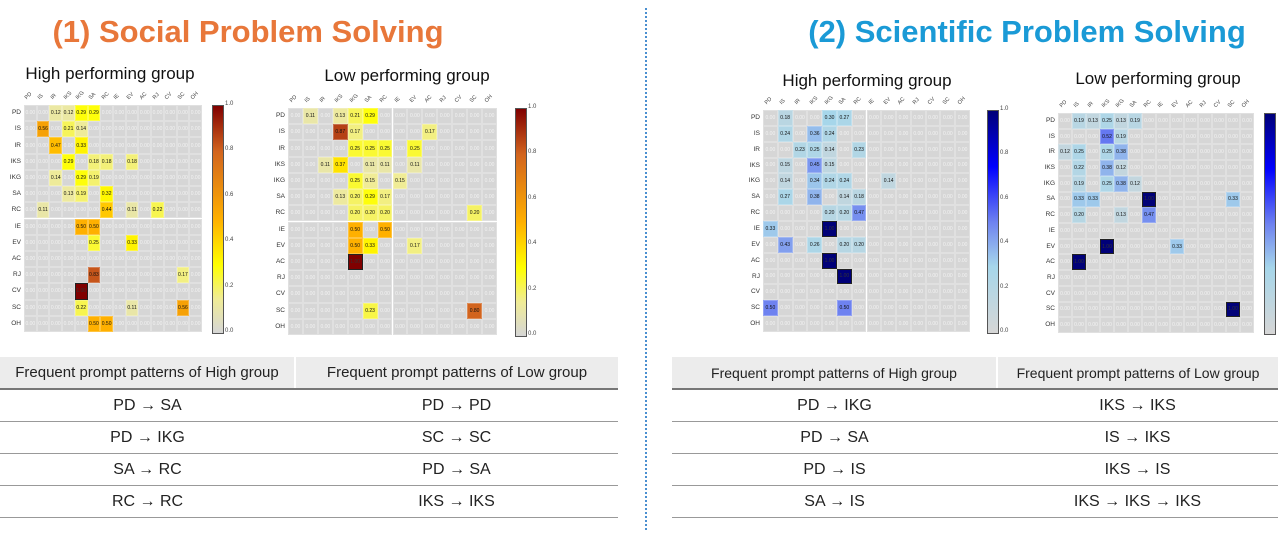 This screenshot has height=533, width=1280. I want to click on heatmap-cell: 0.14, so click(889, 181).